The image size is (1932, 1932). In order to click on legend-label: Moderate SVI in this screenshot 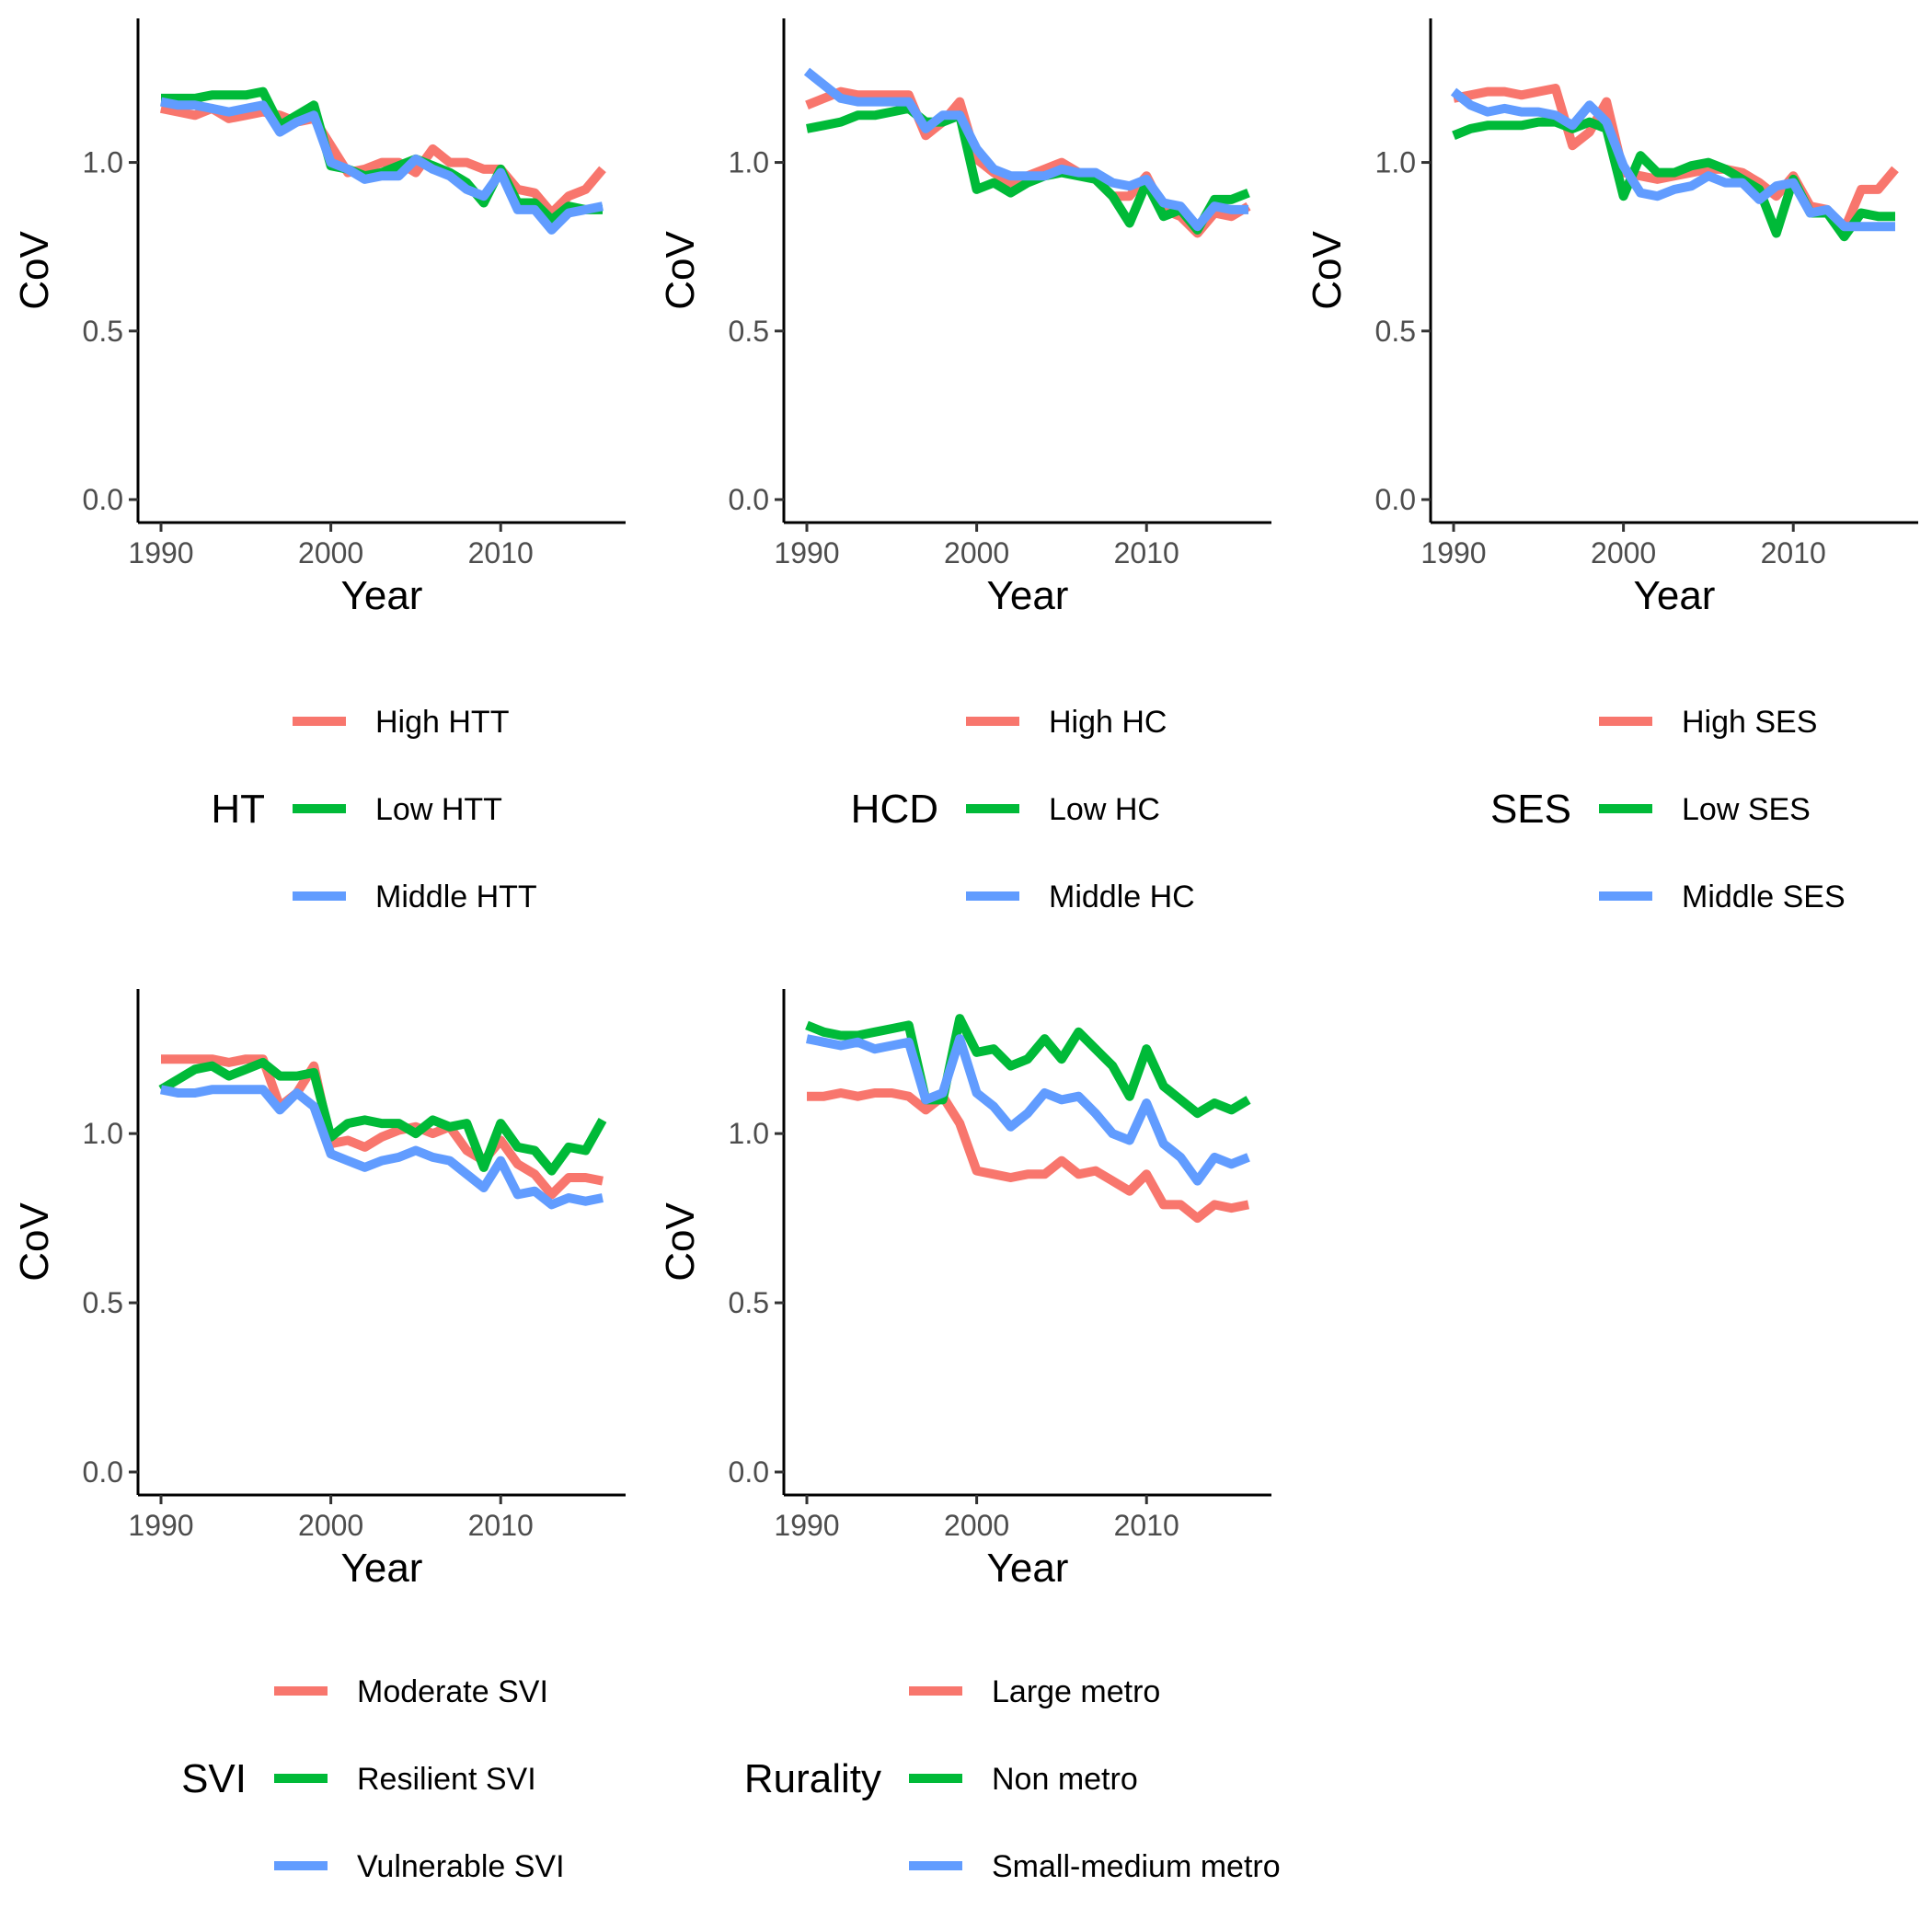, I will do `click(452, 1691)`.